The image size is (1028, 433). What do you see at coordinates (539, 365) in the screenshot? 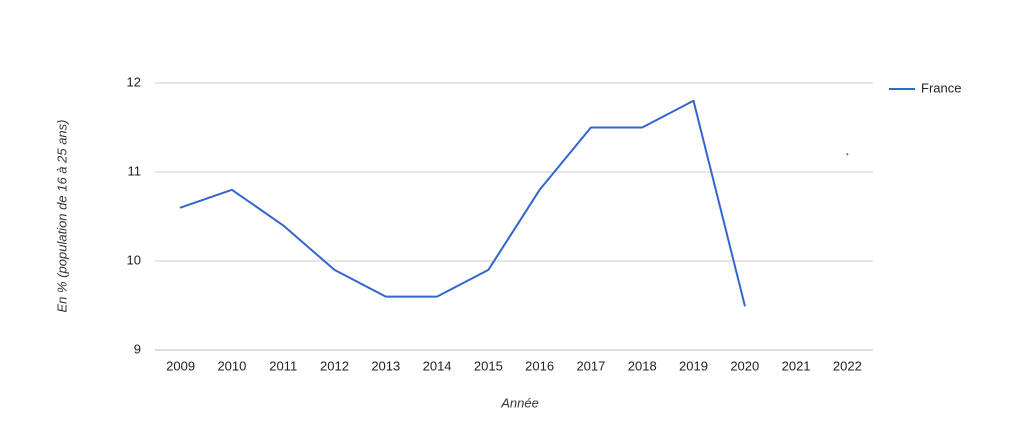
I see `x-tick-label: 2016` at bounding box center [539, 365].